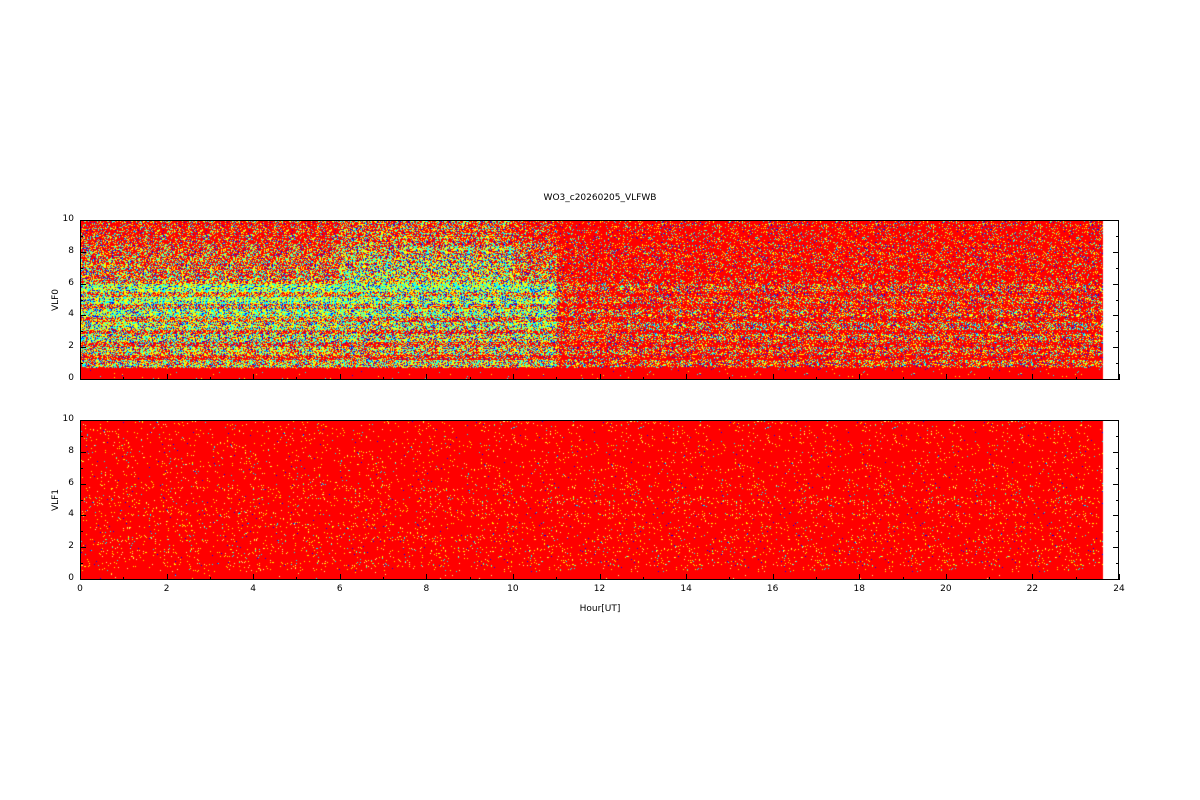  Describe the element at coordinates (166, 589) in the screenshot. I see `x-tick-label: 2` at that location.